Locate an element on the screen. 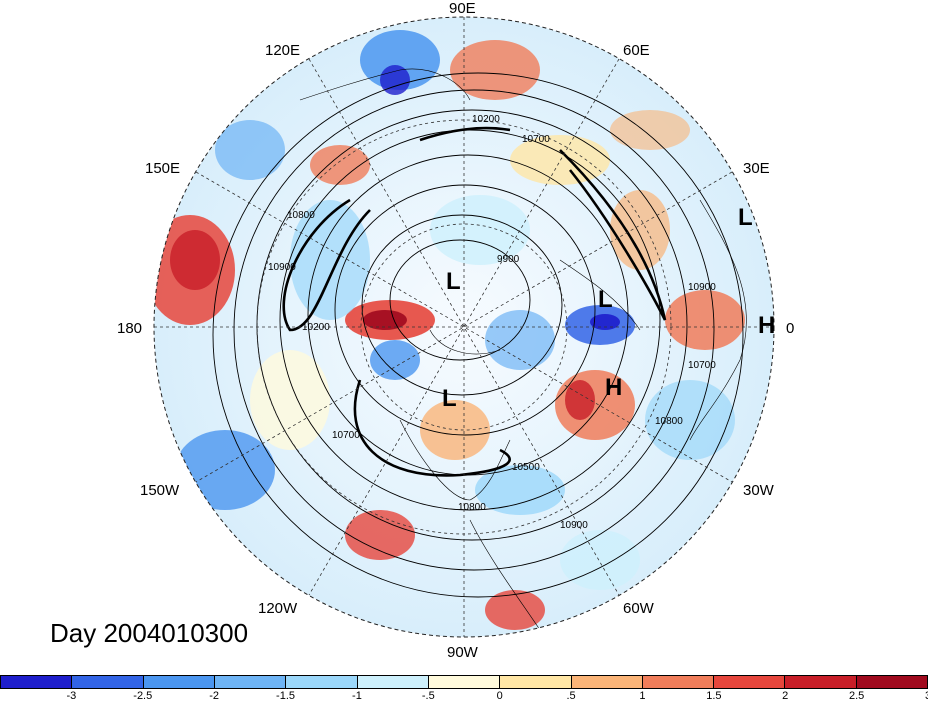  colorbar is located at coordinates (464, 682).